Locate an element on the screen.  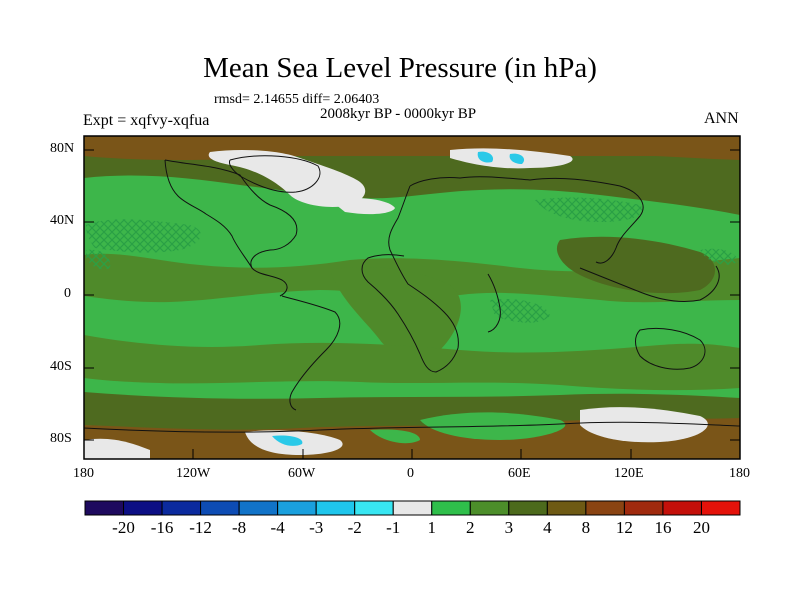
colorbar-label: 4 is located at coordinates (547, 527).